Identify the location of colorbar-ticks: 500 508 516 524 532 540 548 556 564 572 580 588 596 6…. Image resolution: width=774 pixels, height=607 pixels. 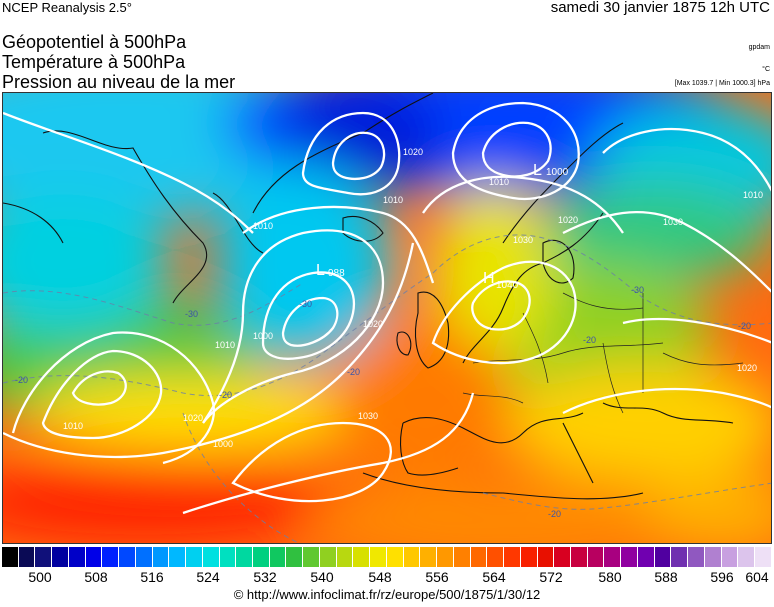
(387, 578).